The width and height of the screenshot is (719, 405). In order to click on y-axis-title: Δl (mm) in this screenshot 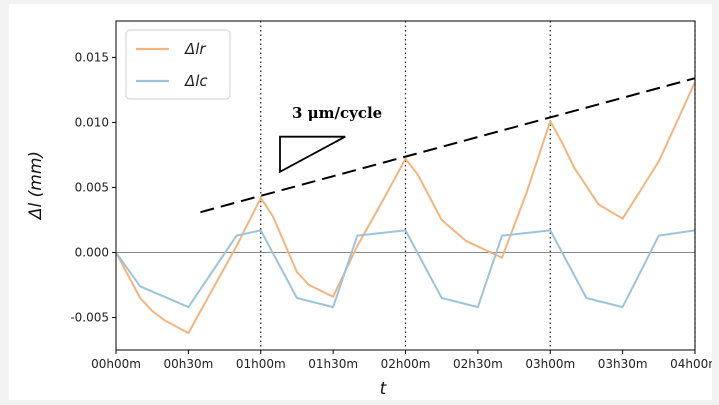, I will do `click(36, 186)`.